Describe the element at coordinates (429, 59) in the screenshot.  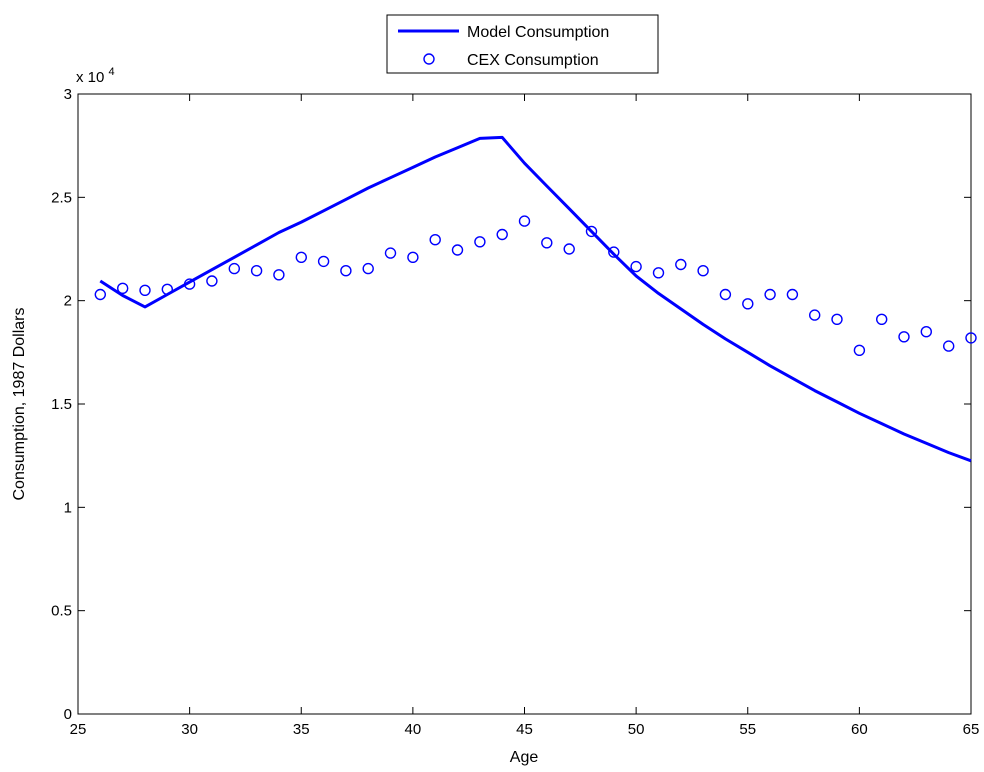
I see `legend-marker-swatch` at that location.